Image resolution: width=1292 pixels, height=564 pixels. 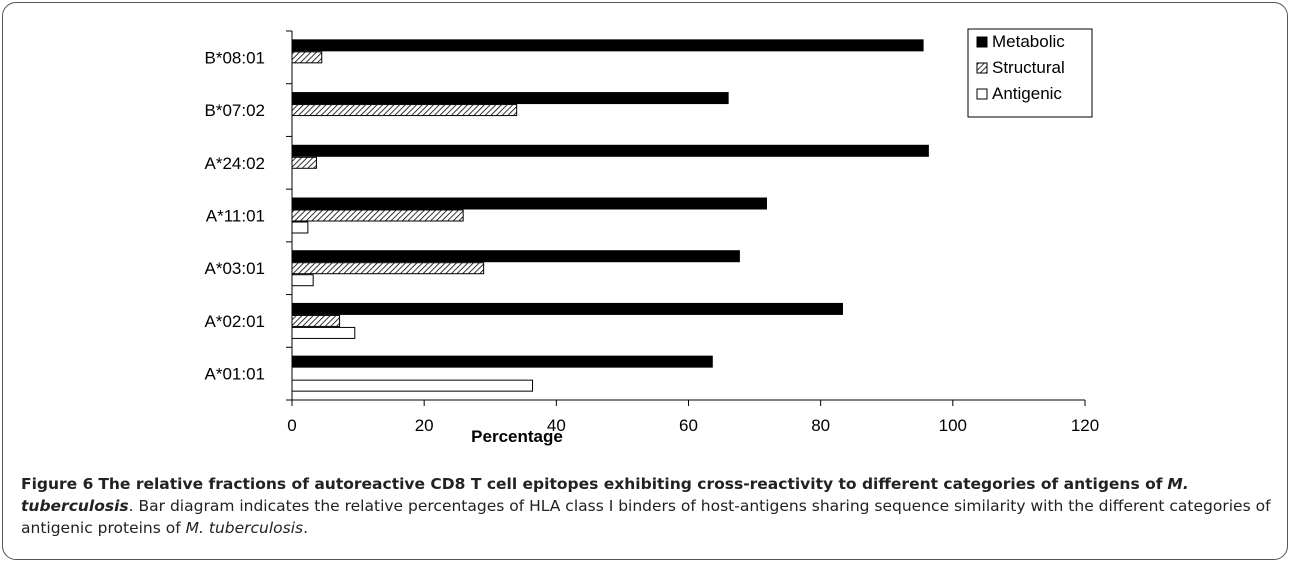 What do you see at coordinates (235, 216) in the screenshot?
I see `y-tick-label: A*11:01` at bounding box center [235, 216].